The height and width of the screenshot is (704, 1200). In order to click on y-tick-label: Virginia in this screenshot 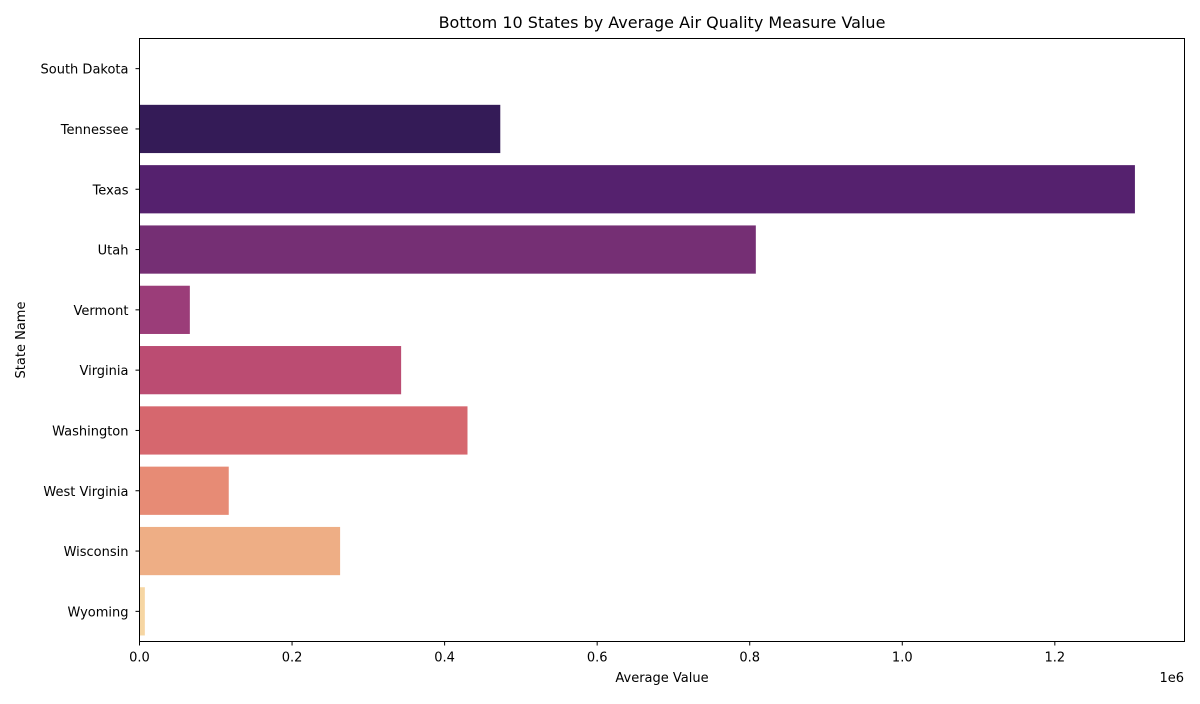, I will do `click(103, 371)`.